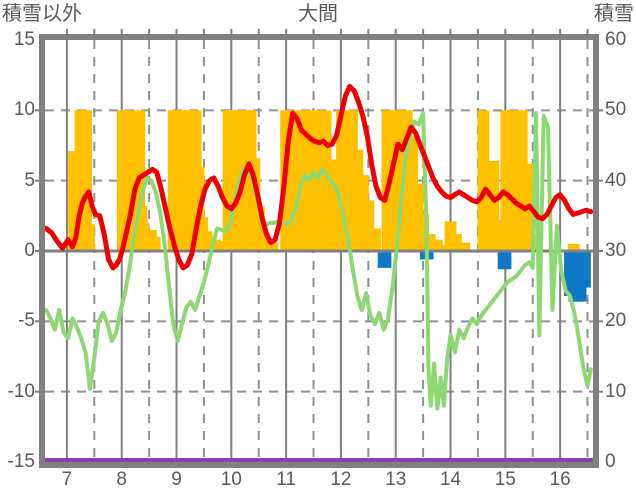 The image size is (636, 501). Describe the element at coordinates (26, 321) in the screenshot. I see `y-axis-label-left: -5` at that location.